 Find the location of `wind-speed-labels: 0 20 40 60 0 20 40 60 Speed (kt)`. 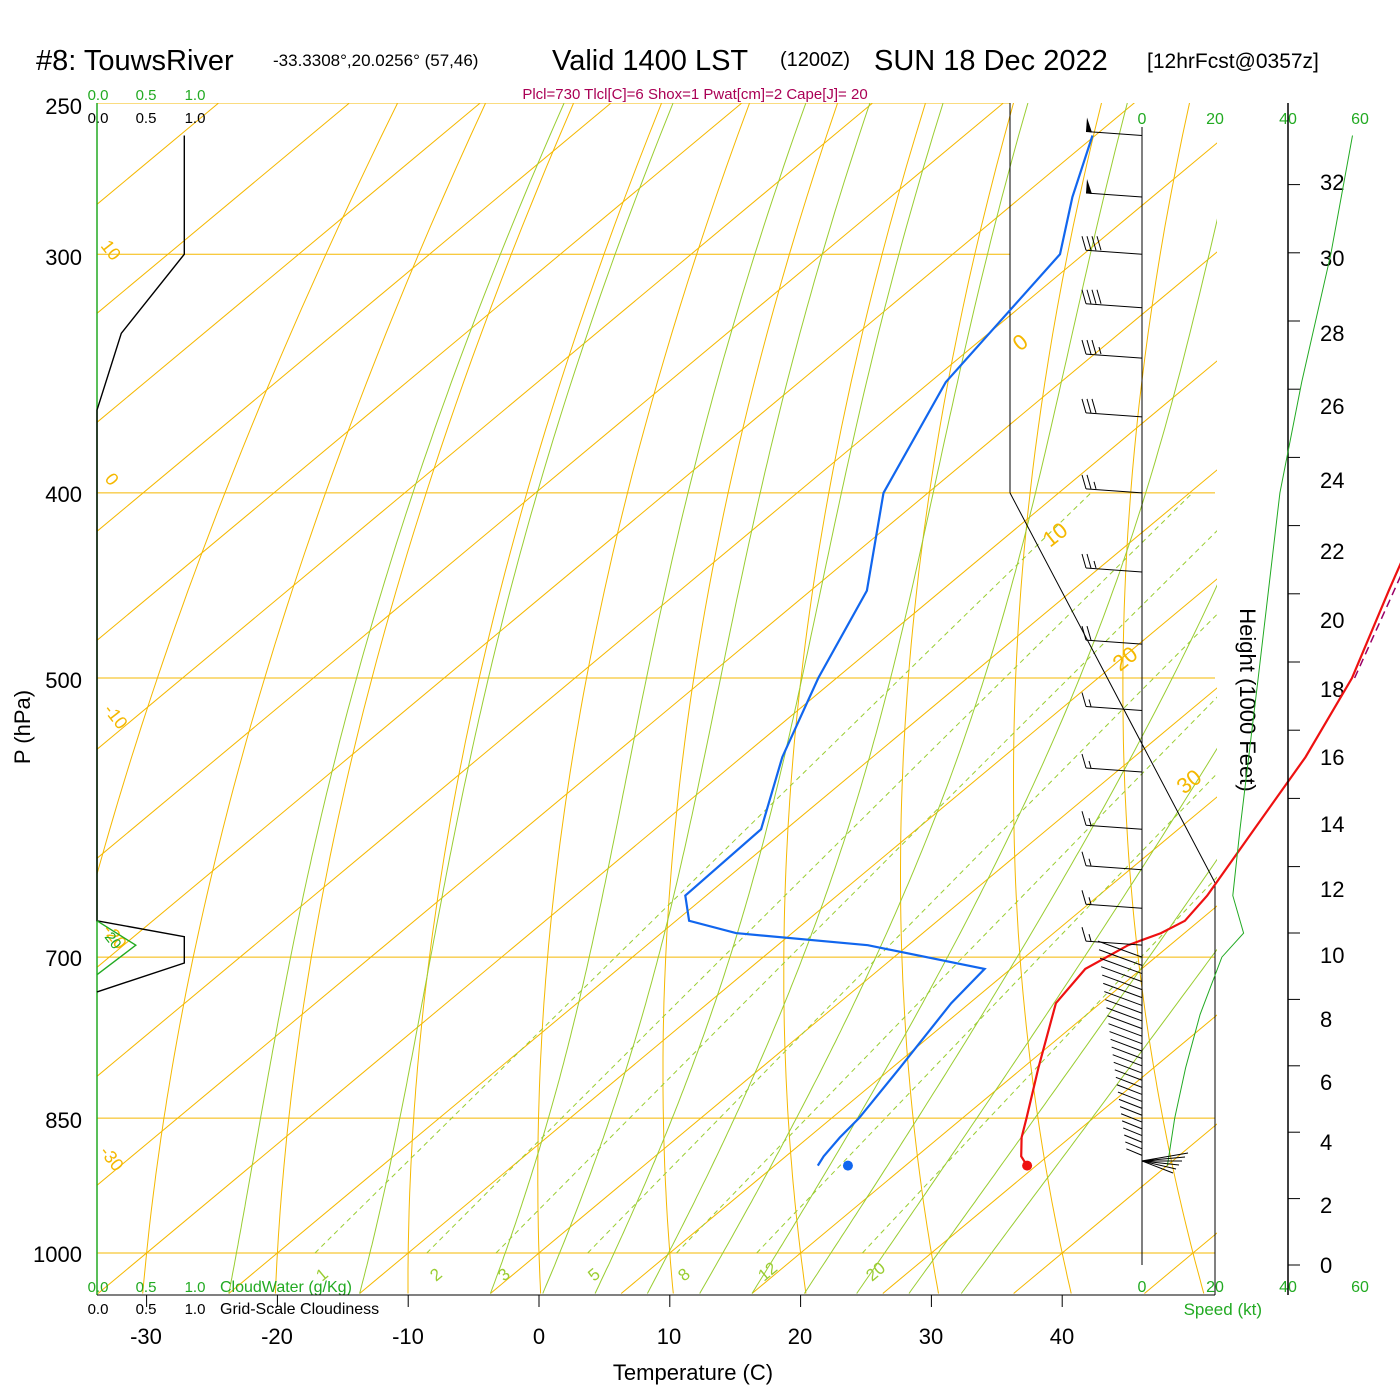

wind-speed-labels: 0 20 40 60 0 20 40 60 Speed (kt) is located at coordinates (1253, 715).